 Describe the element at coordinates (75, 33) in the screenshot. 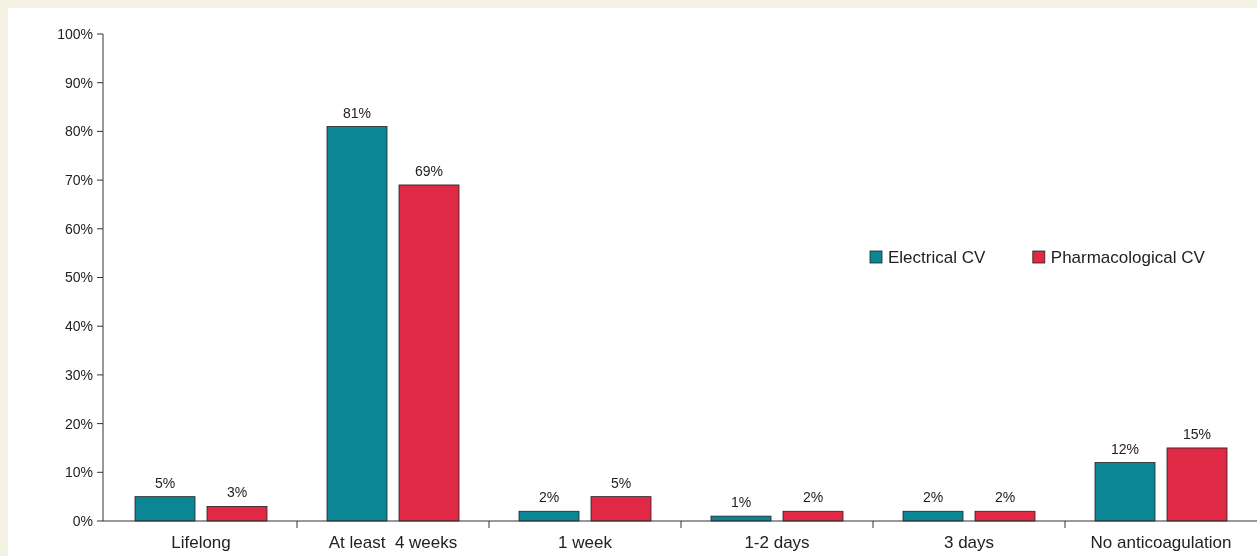

I see `y-tick-label: 100%` at that location.